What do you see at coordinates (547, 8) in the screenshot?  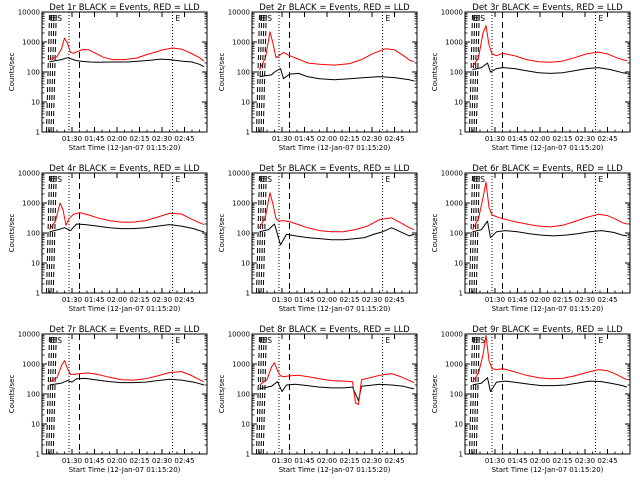 I see `chart-title: Det 3r BLACK = Events, RED = LLD` at bounding box center [547, 8].